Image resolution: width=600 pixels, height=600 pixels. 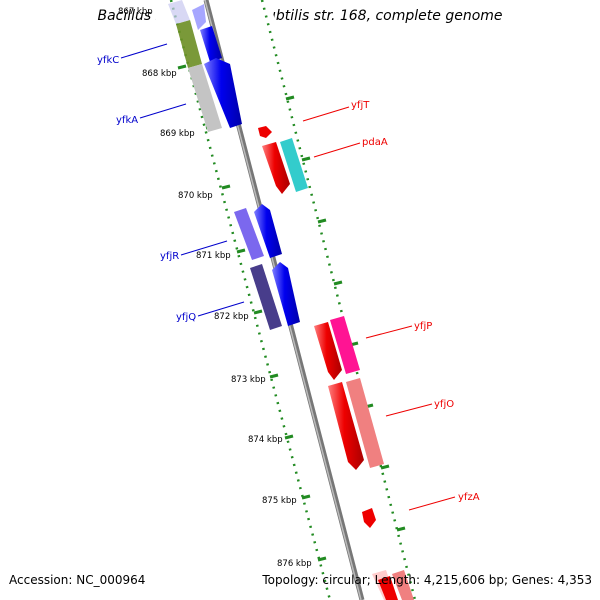 I want to click on tick-label: 869 kbp, so click(x=177, y=134).